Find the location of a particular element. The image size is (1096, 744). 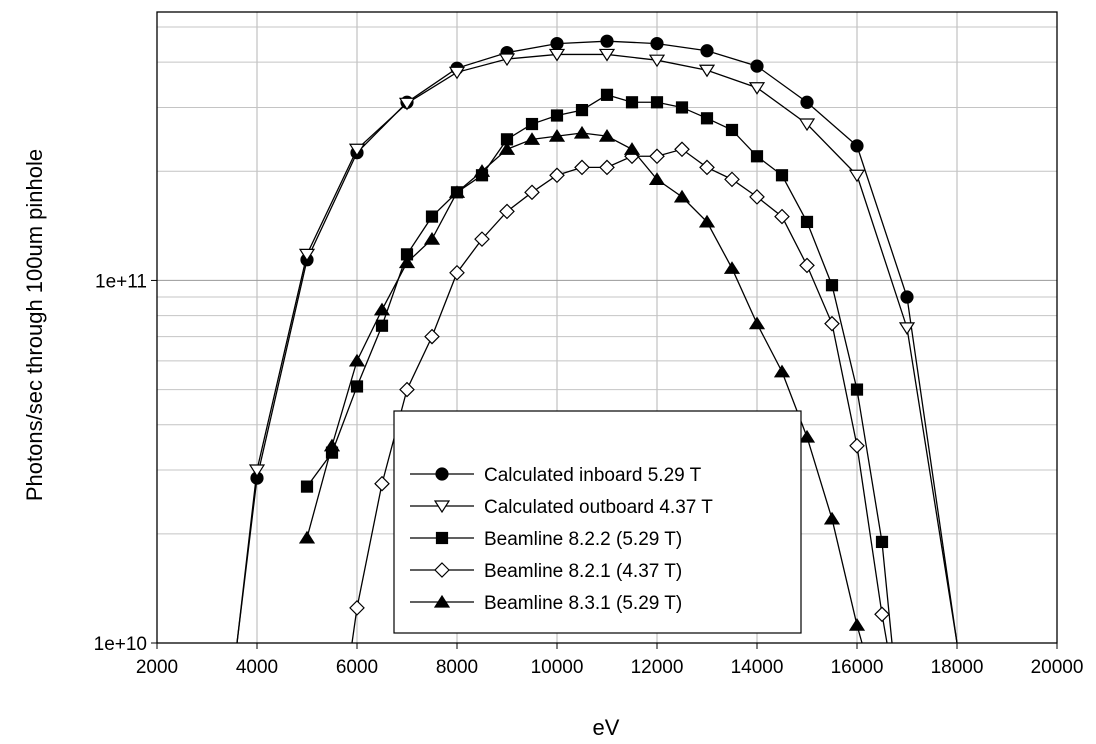

x-tick-label: 18000 is located at coordinates (957, 667).